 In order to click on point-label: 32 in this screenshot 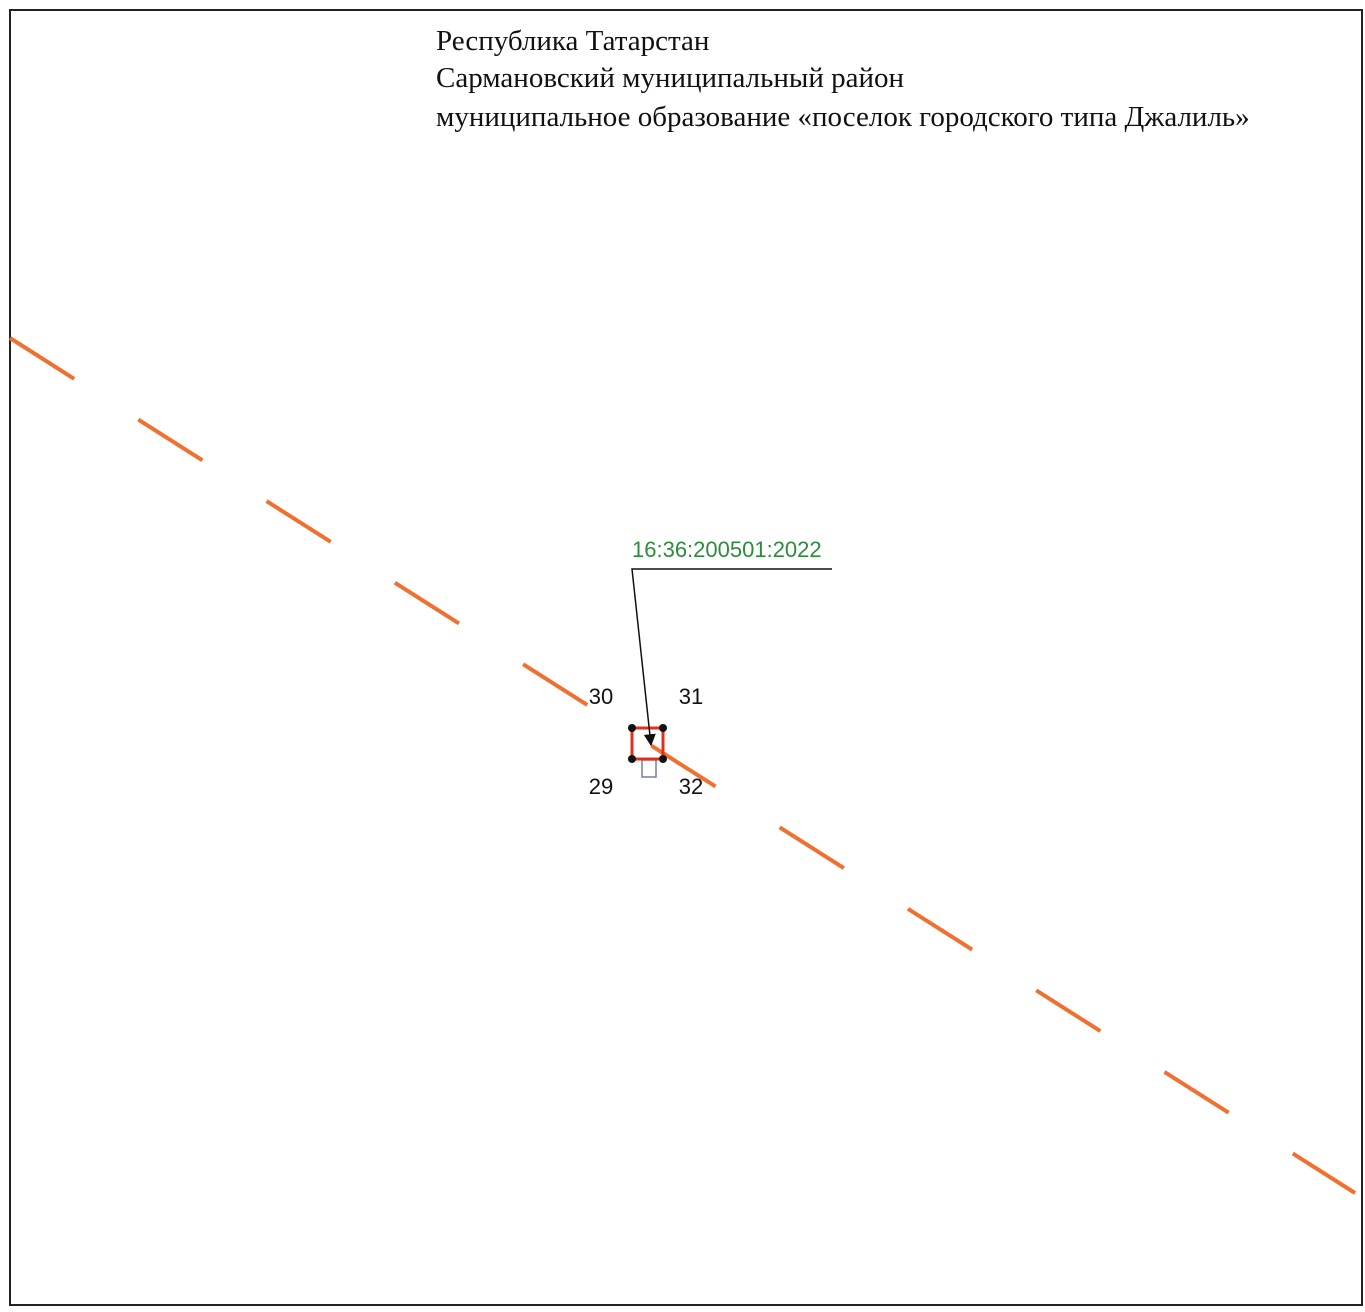, I will do `click(691, 786)`.